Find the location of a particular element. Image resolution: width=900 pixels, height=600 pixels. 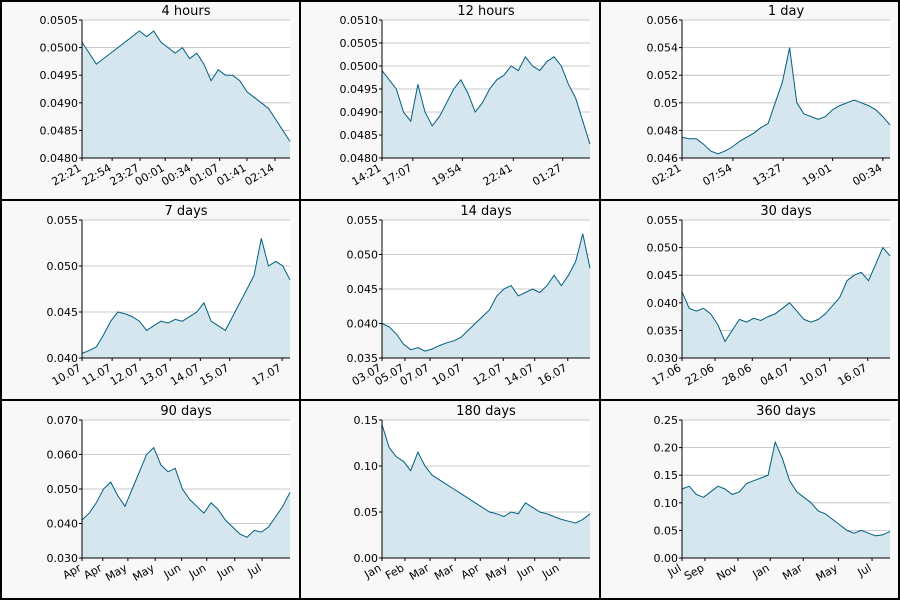

x-tick-label: 22:54 is located at coordinates (97, 174).